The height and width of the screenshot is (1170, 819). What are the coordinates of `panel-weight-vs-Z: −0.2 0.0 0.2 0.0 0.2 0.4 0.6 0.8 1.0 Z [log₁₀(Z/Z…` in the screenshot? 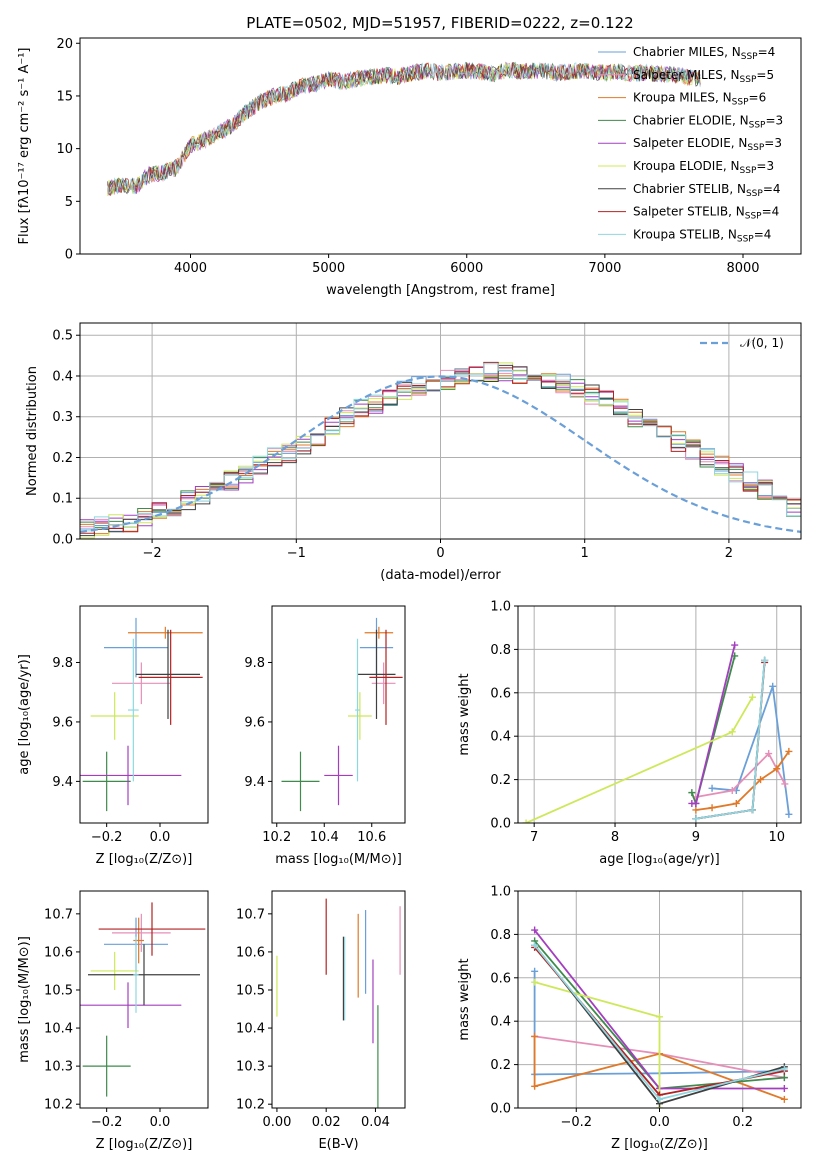 It's located at (629, 1018).